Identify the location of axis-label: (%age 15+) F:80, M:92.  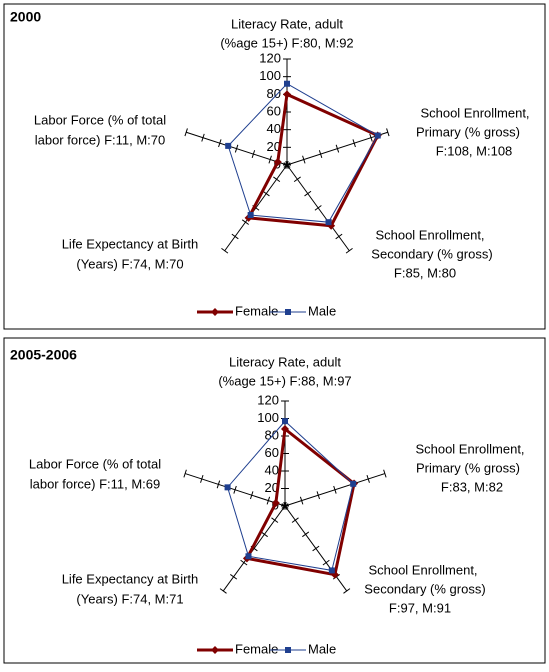
(286, 42).